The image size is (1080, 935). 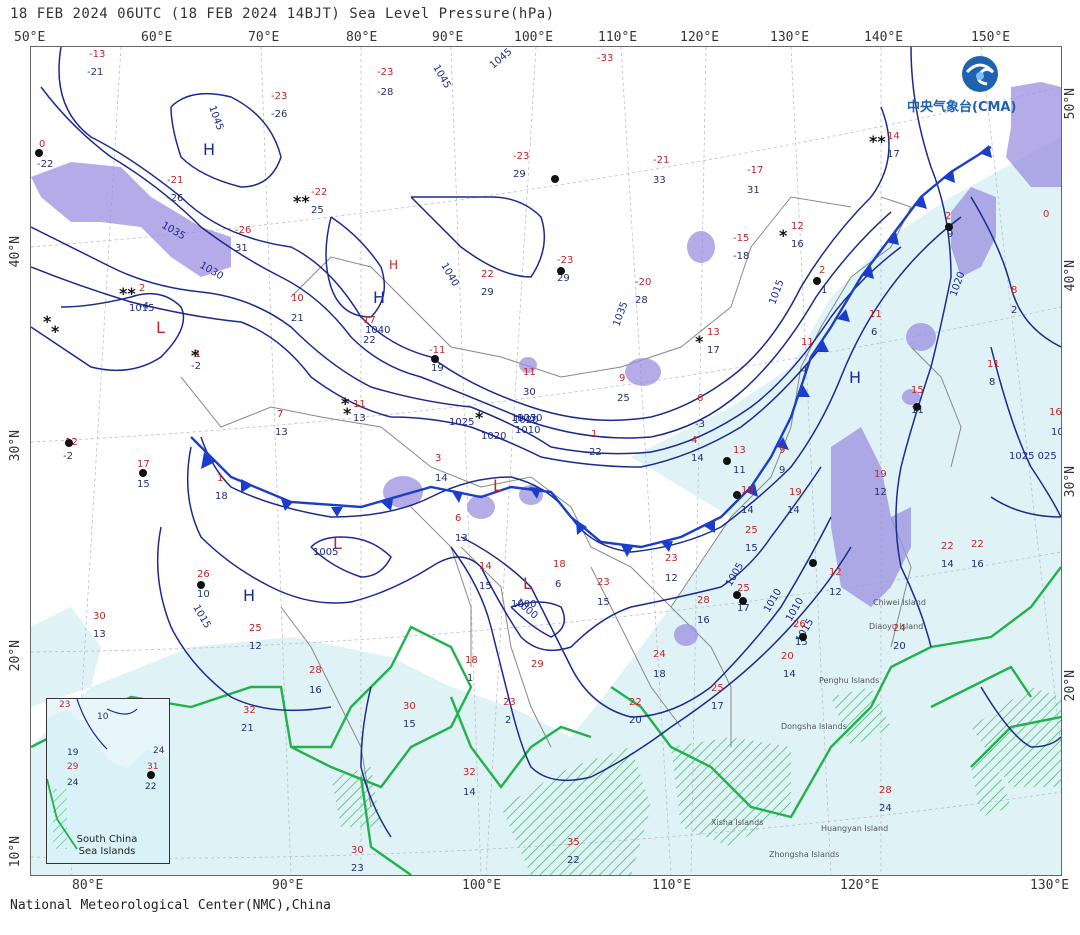 I want to click on station-dew: 31, so click(x=241, y=248).